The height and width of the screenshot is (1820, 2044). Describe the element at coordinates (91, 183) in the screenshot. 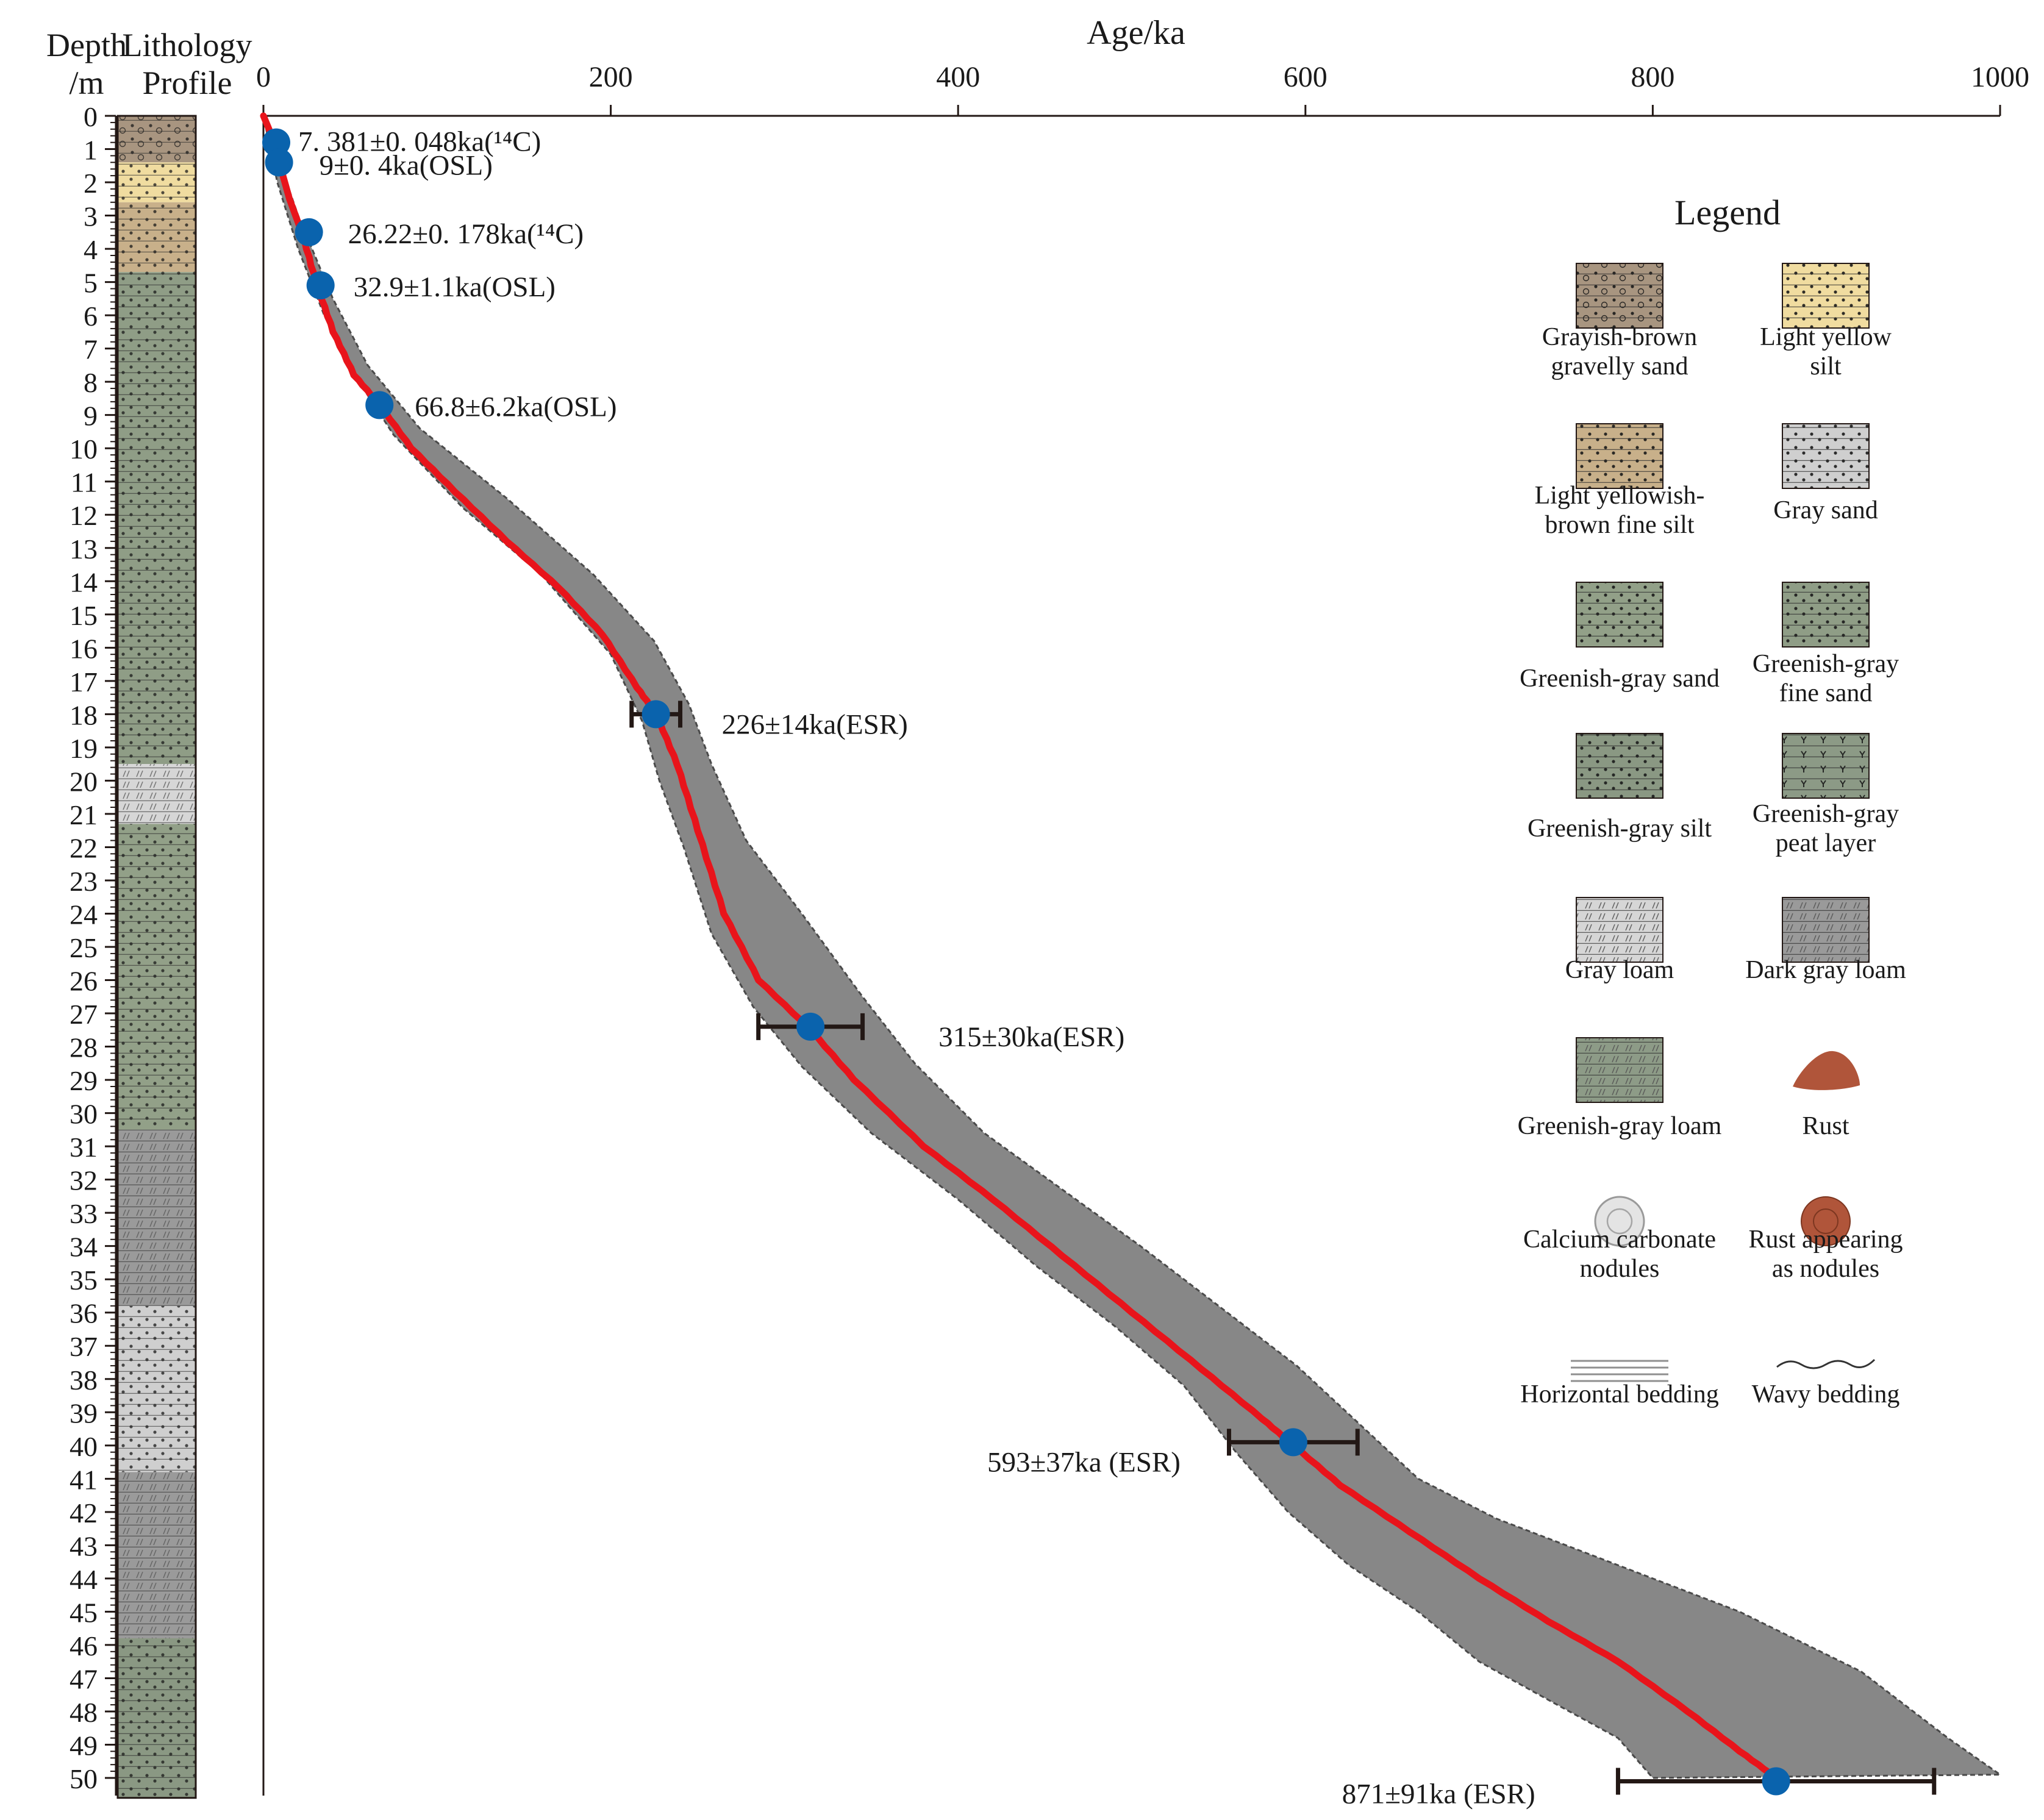

I see `depth-tick-label: 2` at that location.